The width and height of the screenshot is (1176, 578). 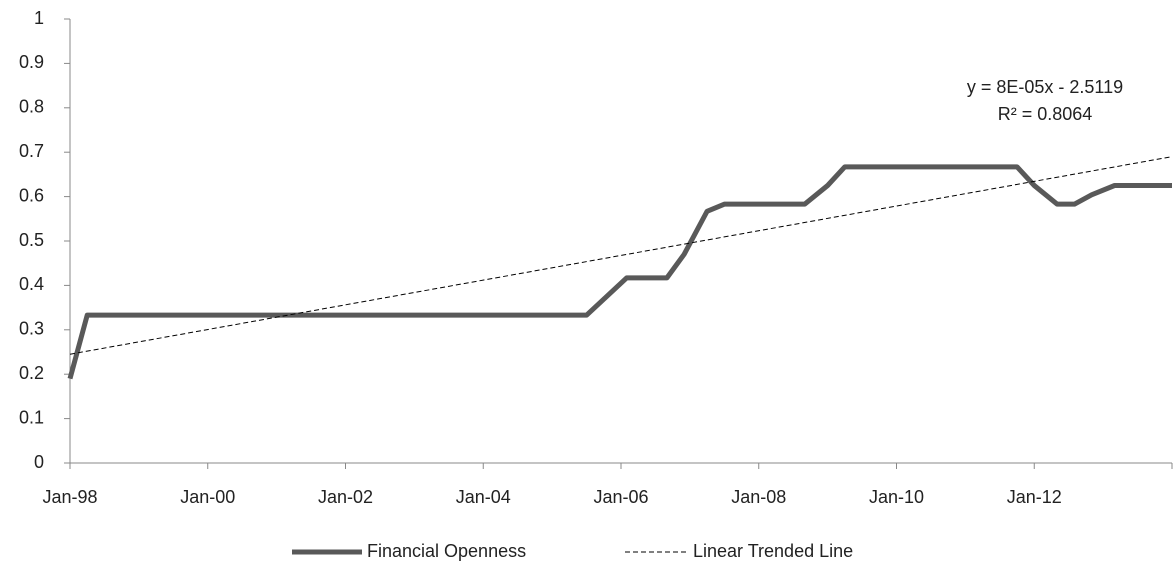 What do you see at coordinates (1045, 87) in the screenshot?
I see `trend-equation: y = 8E-05x - 2.5119` at bounding box center [1045, 87].